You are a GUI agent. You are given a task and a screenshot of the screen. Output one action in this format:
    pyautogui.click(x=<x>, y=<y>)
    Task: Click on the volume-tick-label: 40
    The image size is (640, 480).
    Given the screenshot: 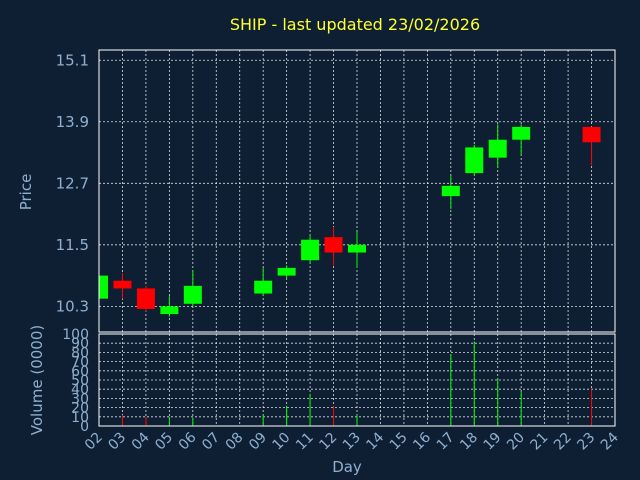 What is the action you would take?
    pyautogui.click(x=80, y=390)
    